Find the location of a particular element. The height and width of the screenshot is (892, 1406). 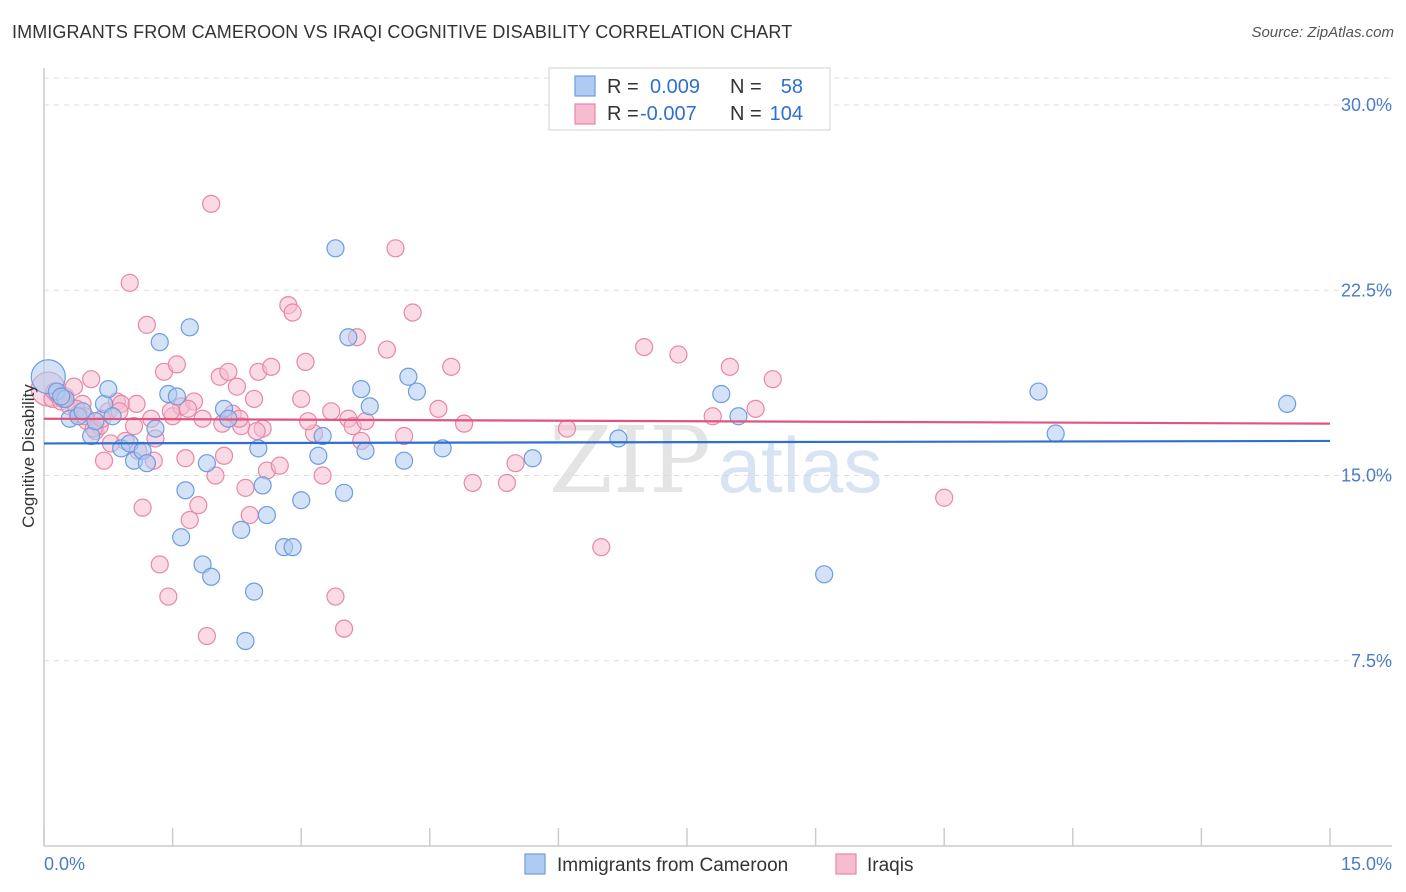

bottom-legend-swatch-iraqis is located at coordinates (846, 864).